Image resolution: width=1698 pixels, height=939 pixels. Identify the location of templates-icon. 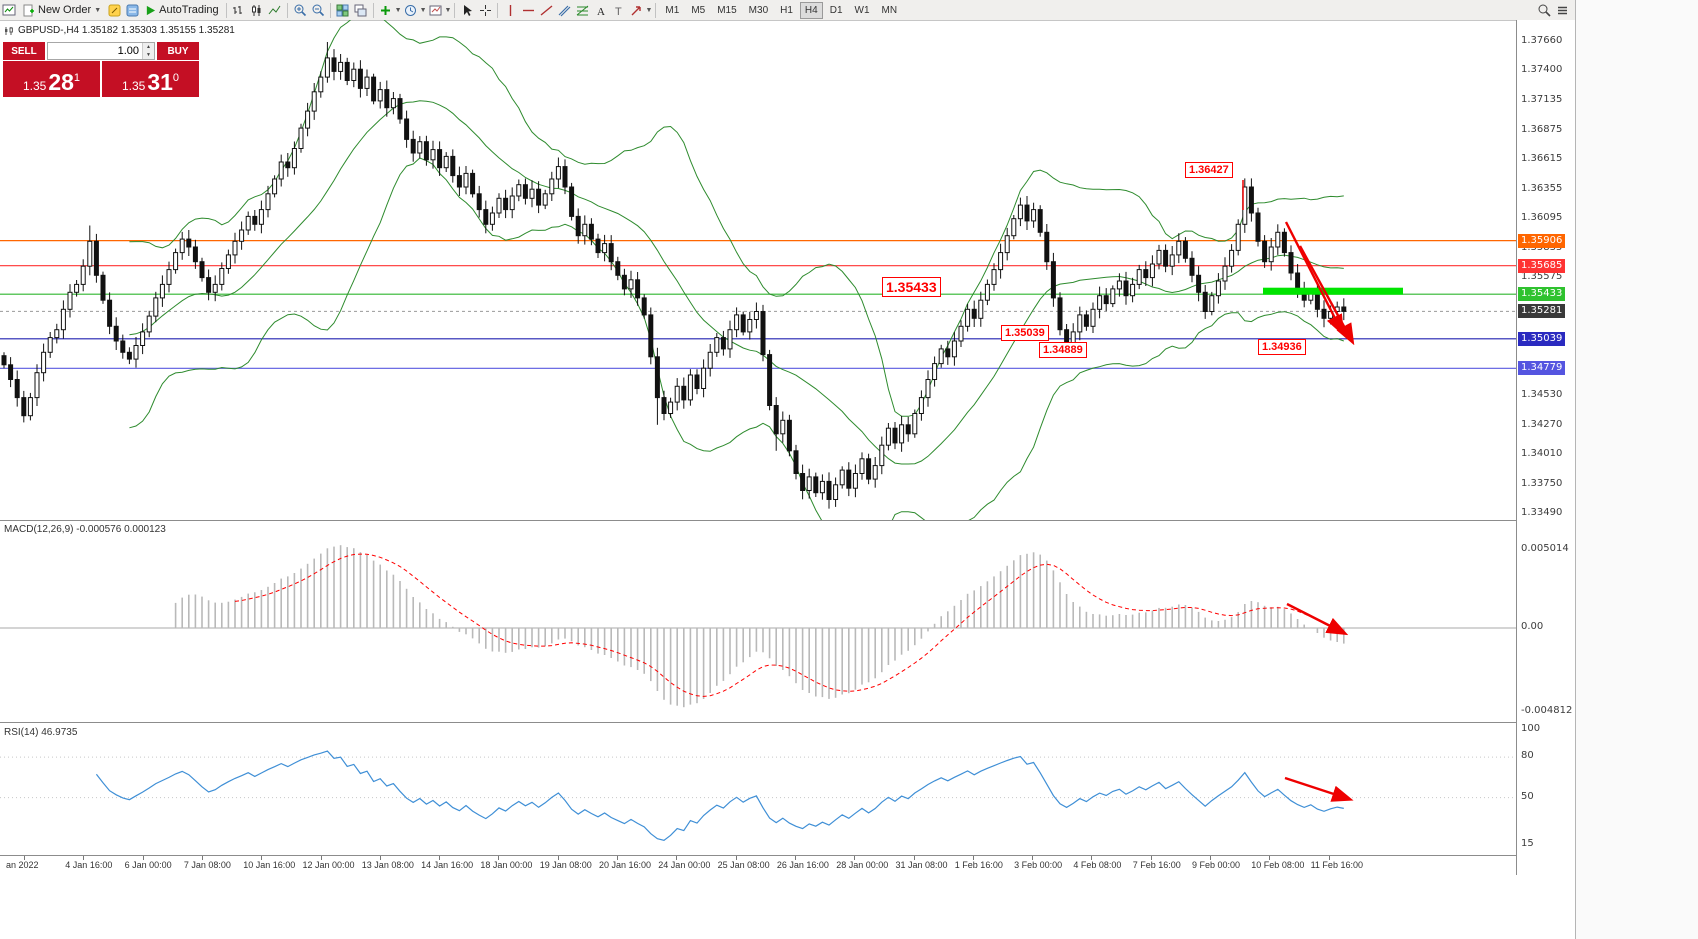
(436, 10).